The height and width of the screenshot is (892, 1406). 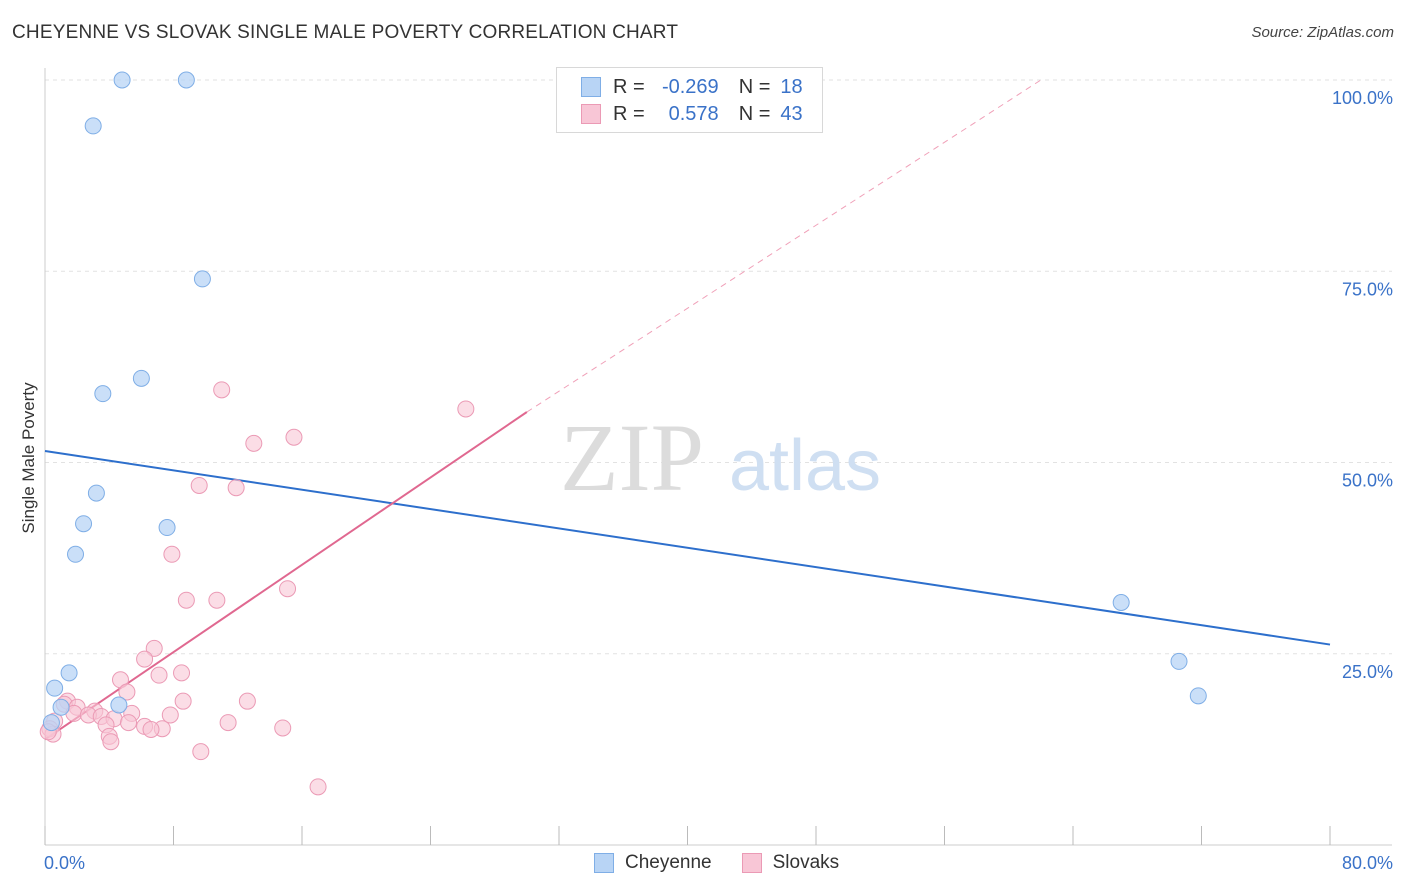 What do you see at coordinates (1367, 481) in the screenshot?
I see `y-tick-label: 50.0%` at bounding box center [1367, 481].